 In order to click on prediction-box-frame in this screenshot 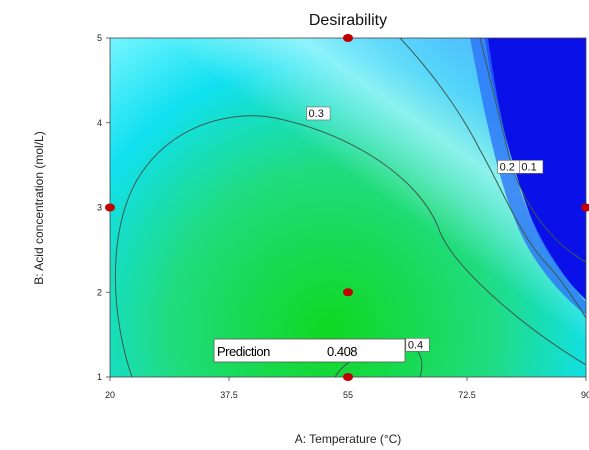, I will do `click(309, 350)`.